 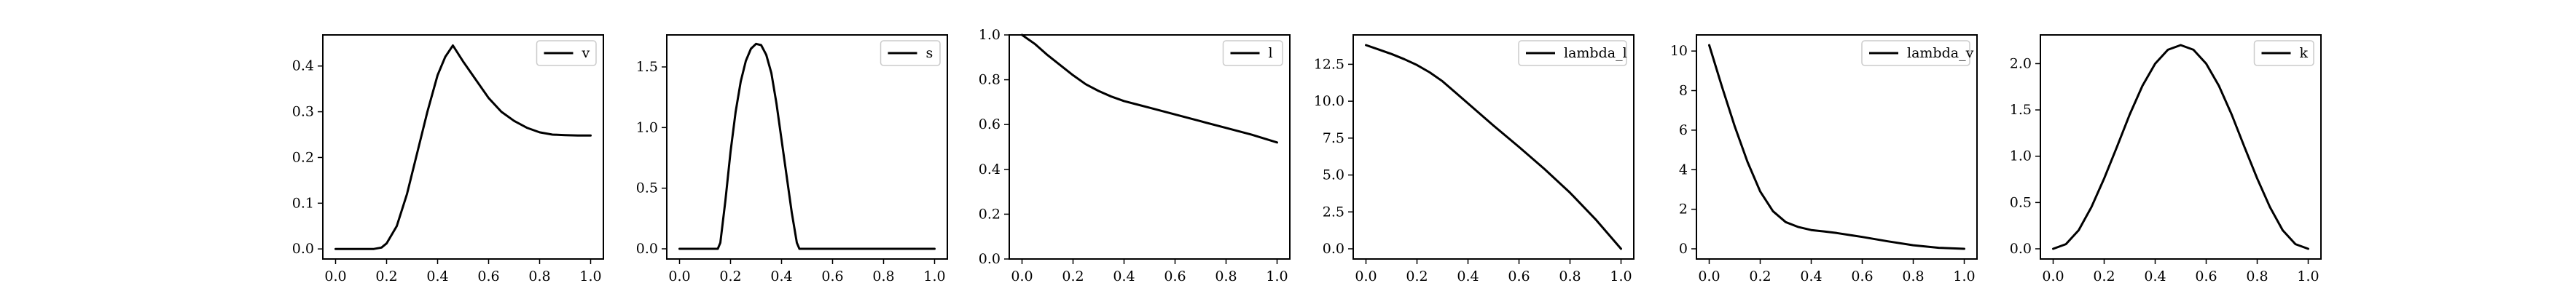 What do you see at coordinates (1683, 130) in the screenshot?
I see `y-tick-label: 6` at bounding box center [1683, 130].